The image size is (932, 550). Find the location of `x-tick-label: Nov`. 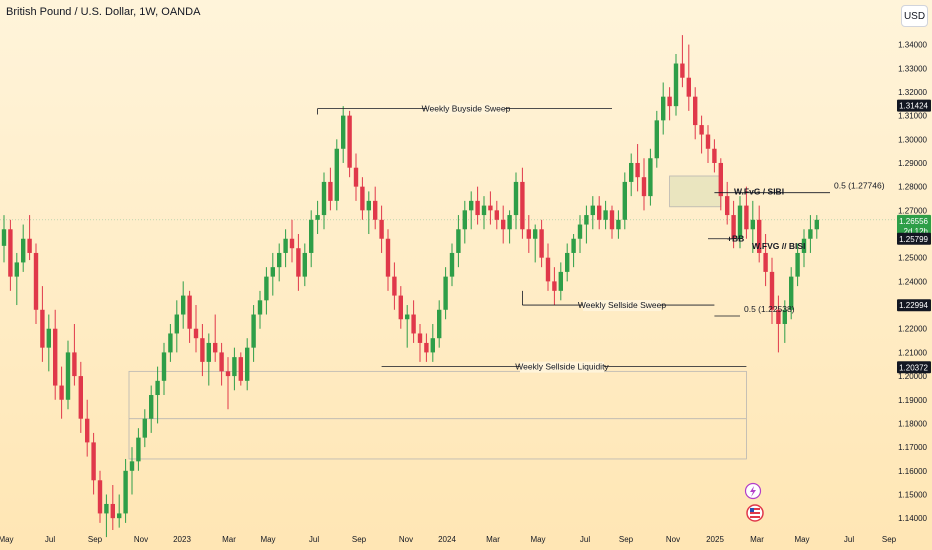

x-tick-label: Nov is located at coordinates (673, 539).